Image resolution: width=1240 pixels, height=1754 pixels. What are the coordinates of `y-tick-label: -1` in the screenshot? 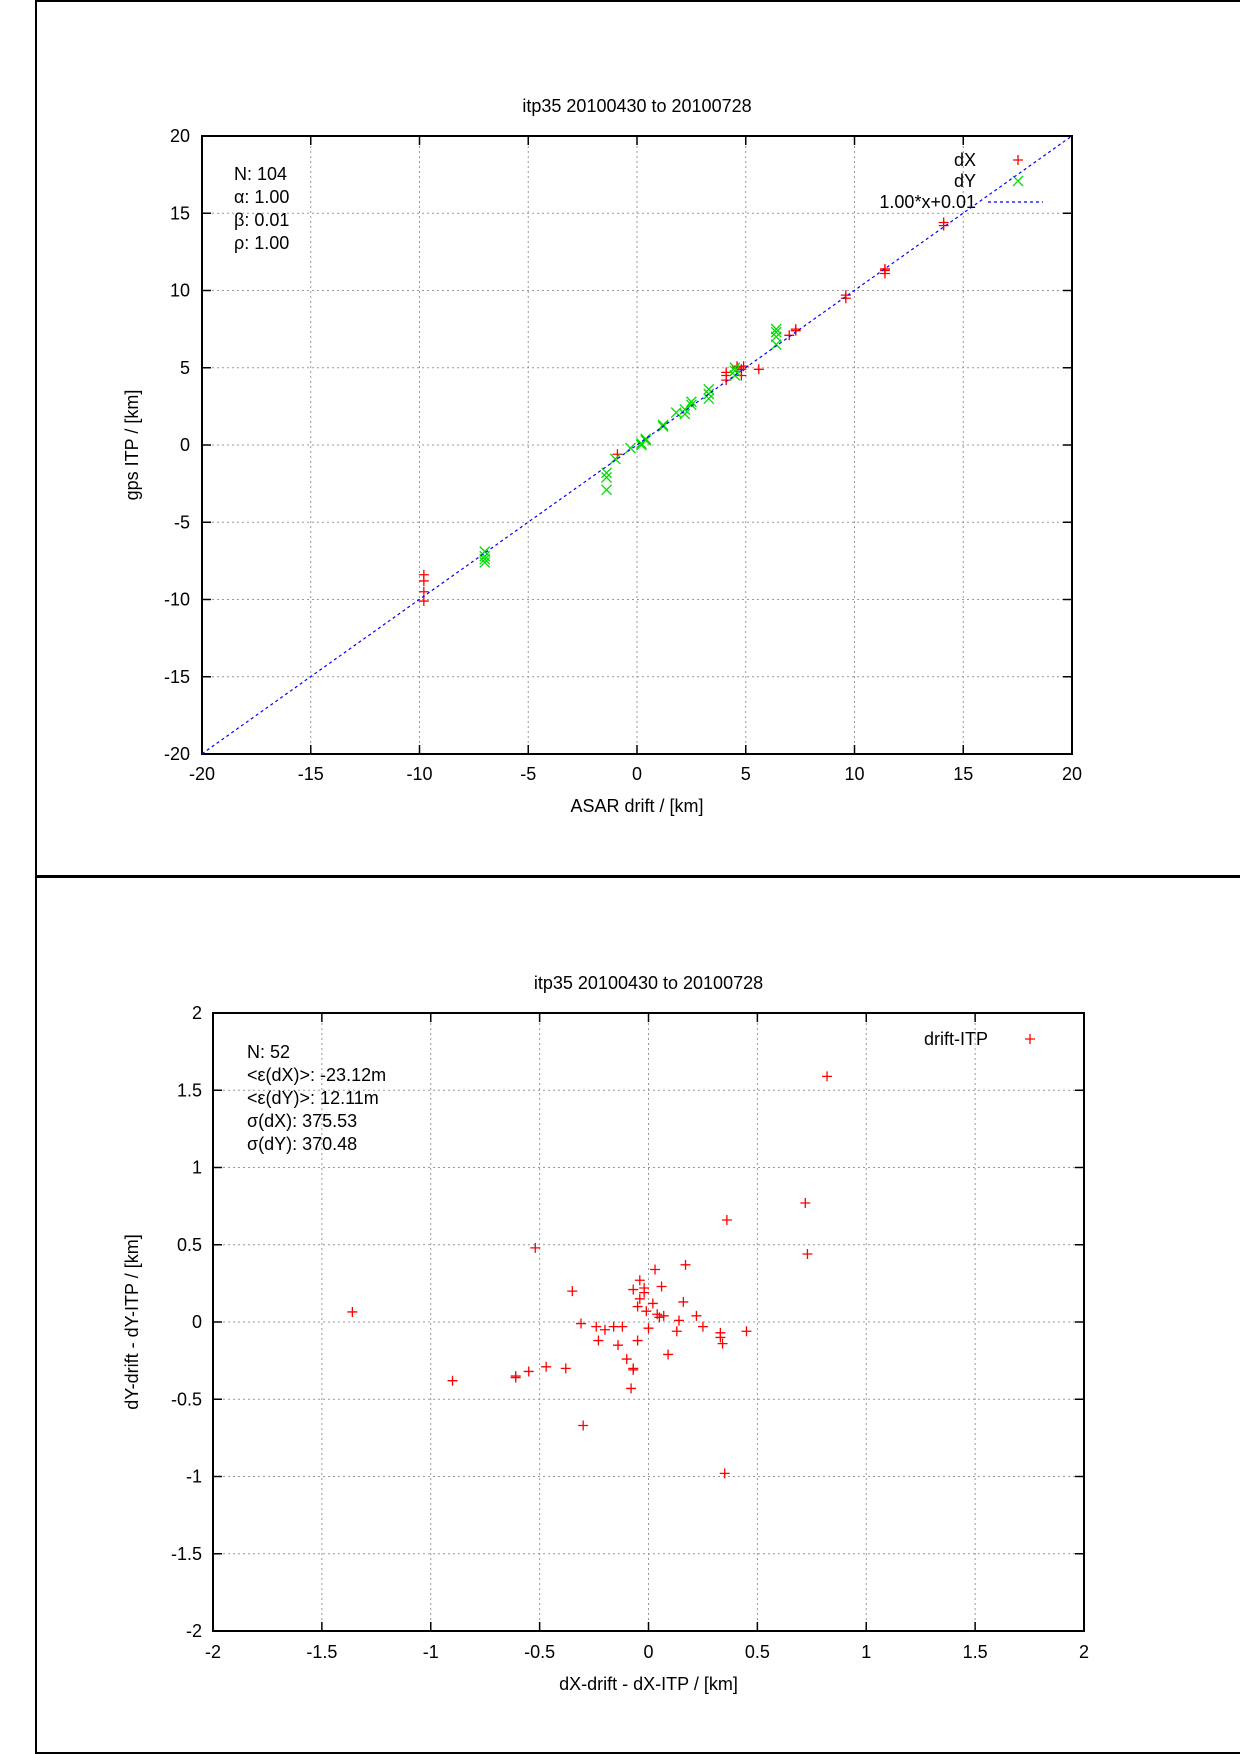 It's located at (194, 1477).